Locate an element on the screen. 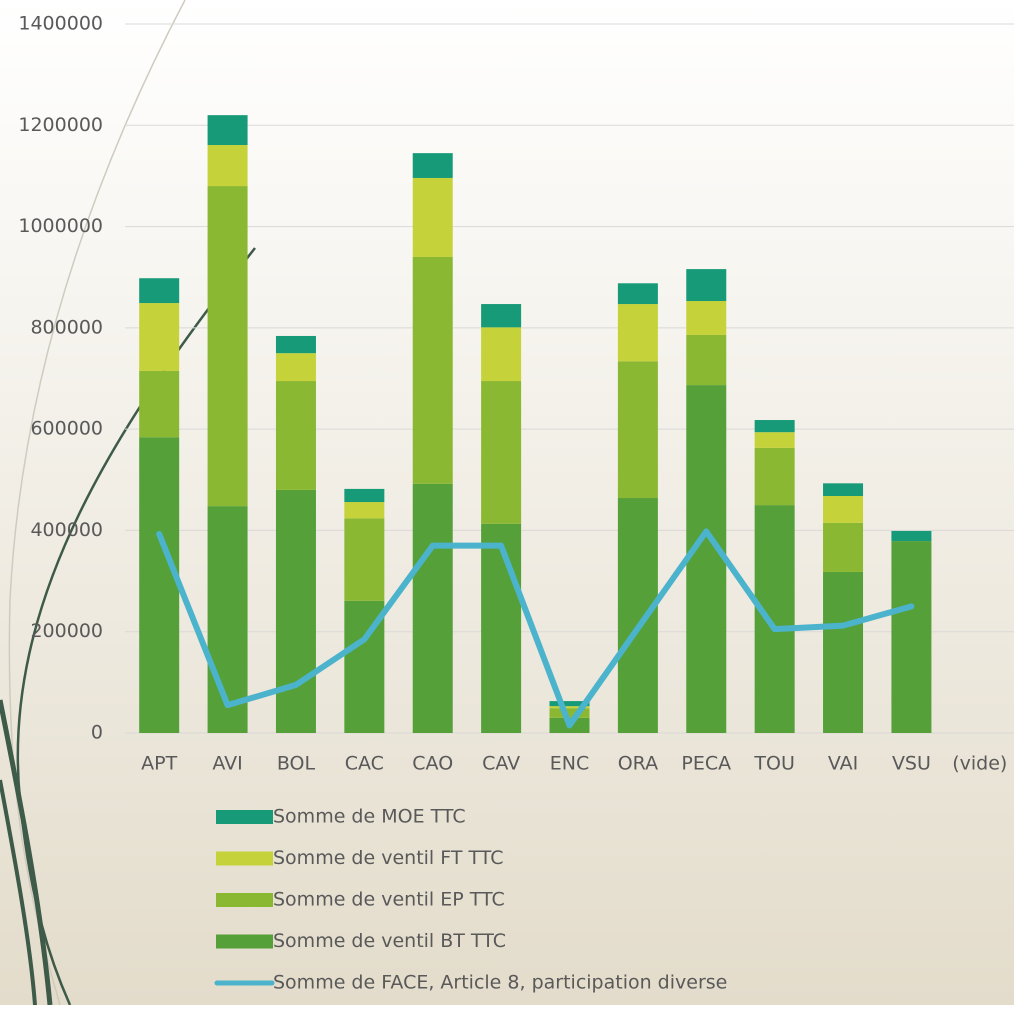 Image resolution: width=1014 pixels, height=1009 pixels. legend-label: Somme de ventil FT TTC is located at coordinates (388, 858).